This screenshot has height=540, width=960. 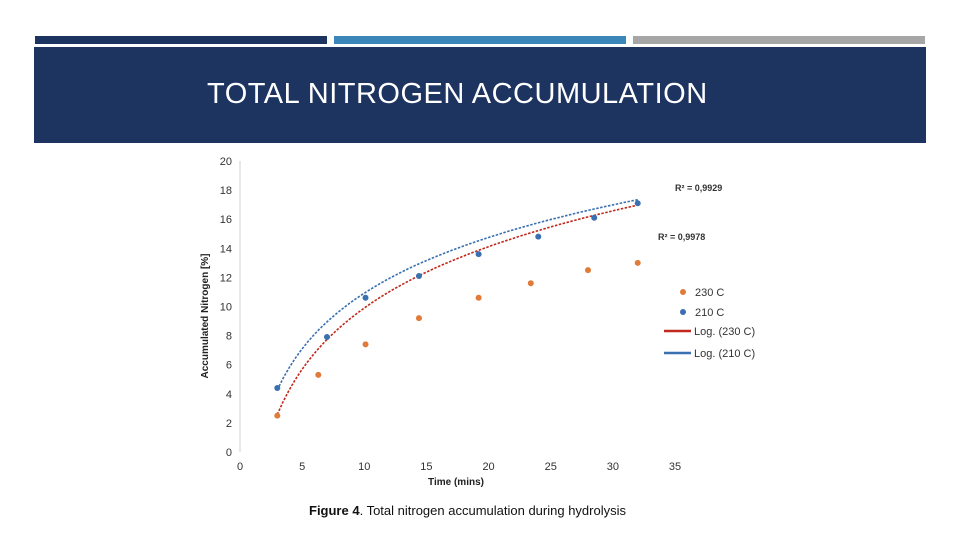 I want to click on y-tick-label: 12, so click(x=226, y=278).